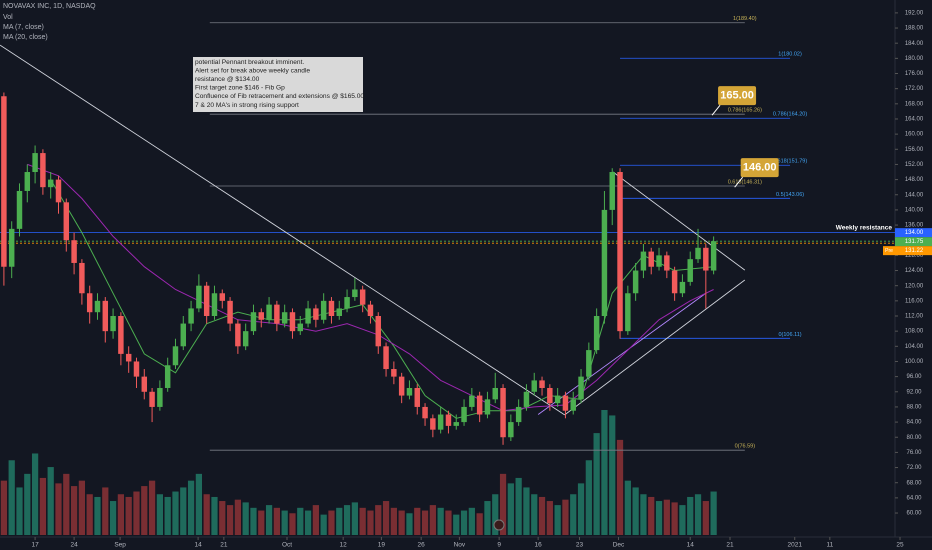 This screenshot has width=932, height=550. Describe the element at coordinates (745, 19) in the screenshot. I see `fib-label: 1(189.40)` at that location.